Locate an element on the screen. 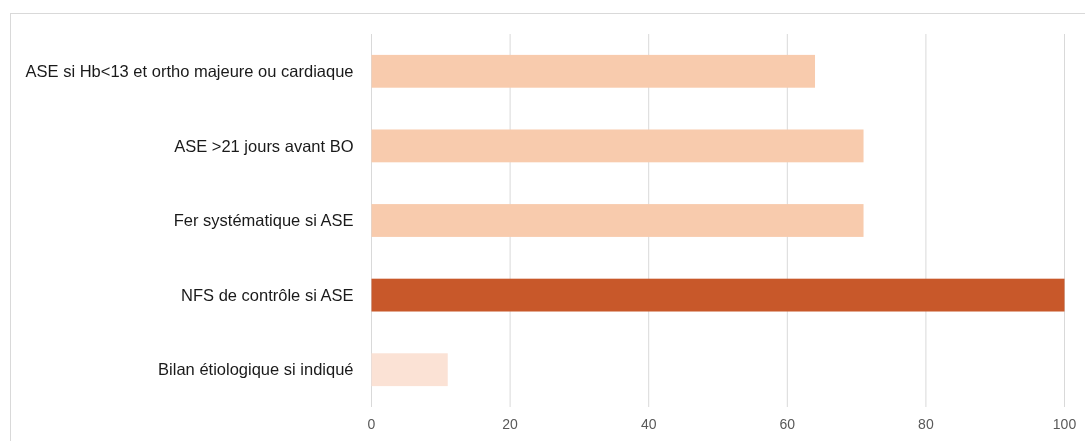 This screenshot has width=1085, height=441. y-tick-label: ASE si Hb<13 et ortho majeure ou cardiaque is located at coordinates (189, 71).